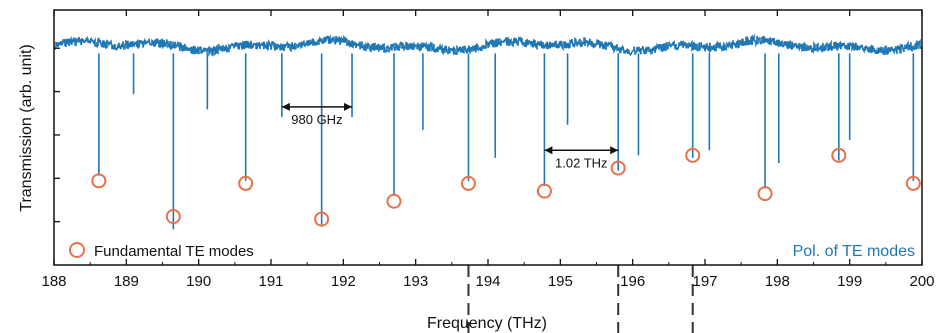 This screenshot has height=333, width=945. What do you see at coordinates (488, 45) in the screenshot?
I see `transmission-trace` at bounding box center [488, 45].